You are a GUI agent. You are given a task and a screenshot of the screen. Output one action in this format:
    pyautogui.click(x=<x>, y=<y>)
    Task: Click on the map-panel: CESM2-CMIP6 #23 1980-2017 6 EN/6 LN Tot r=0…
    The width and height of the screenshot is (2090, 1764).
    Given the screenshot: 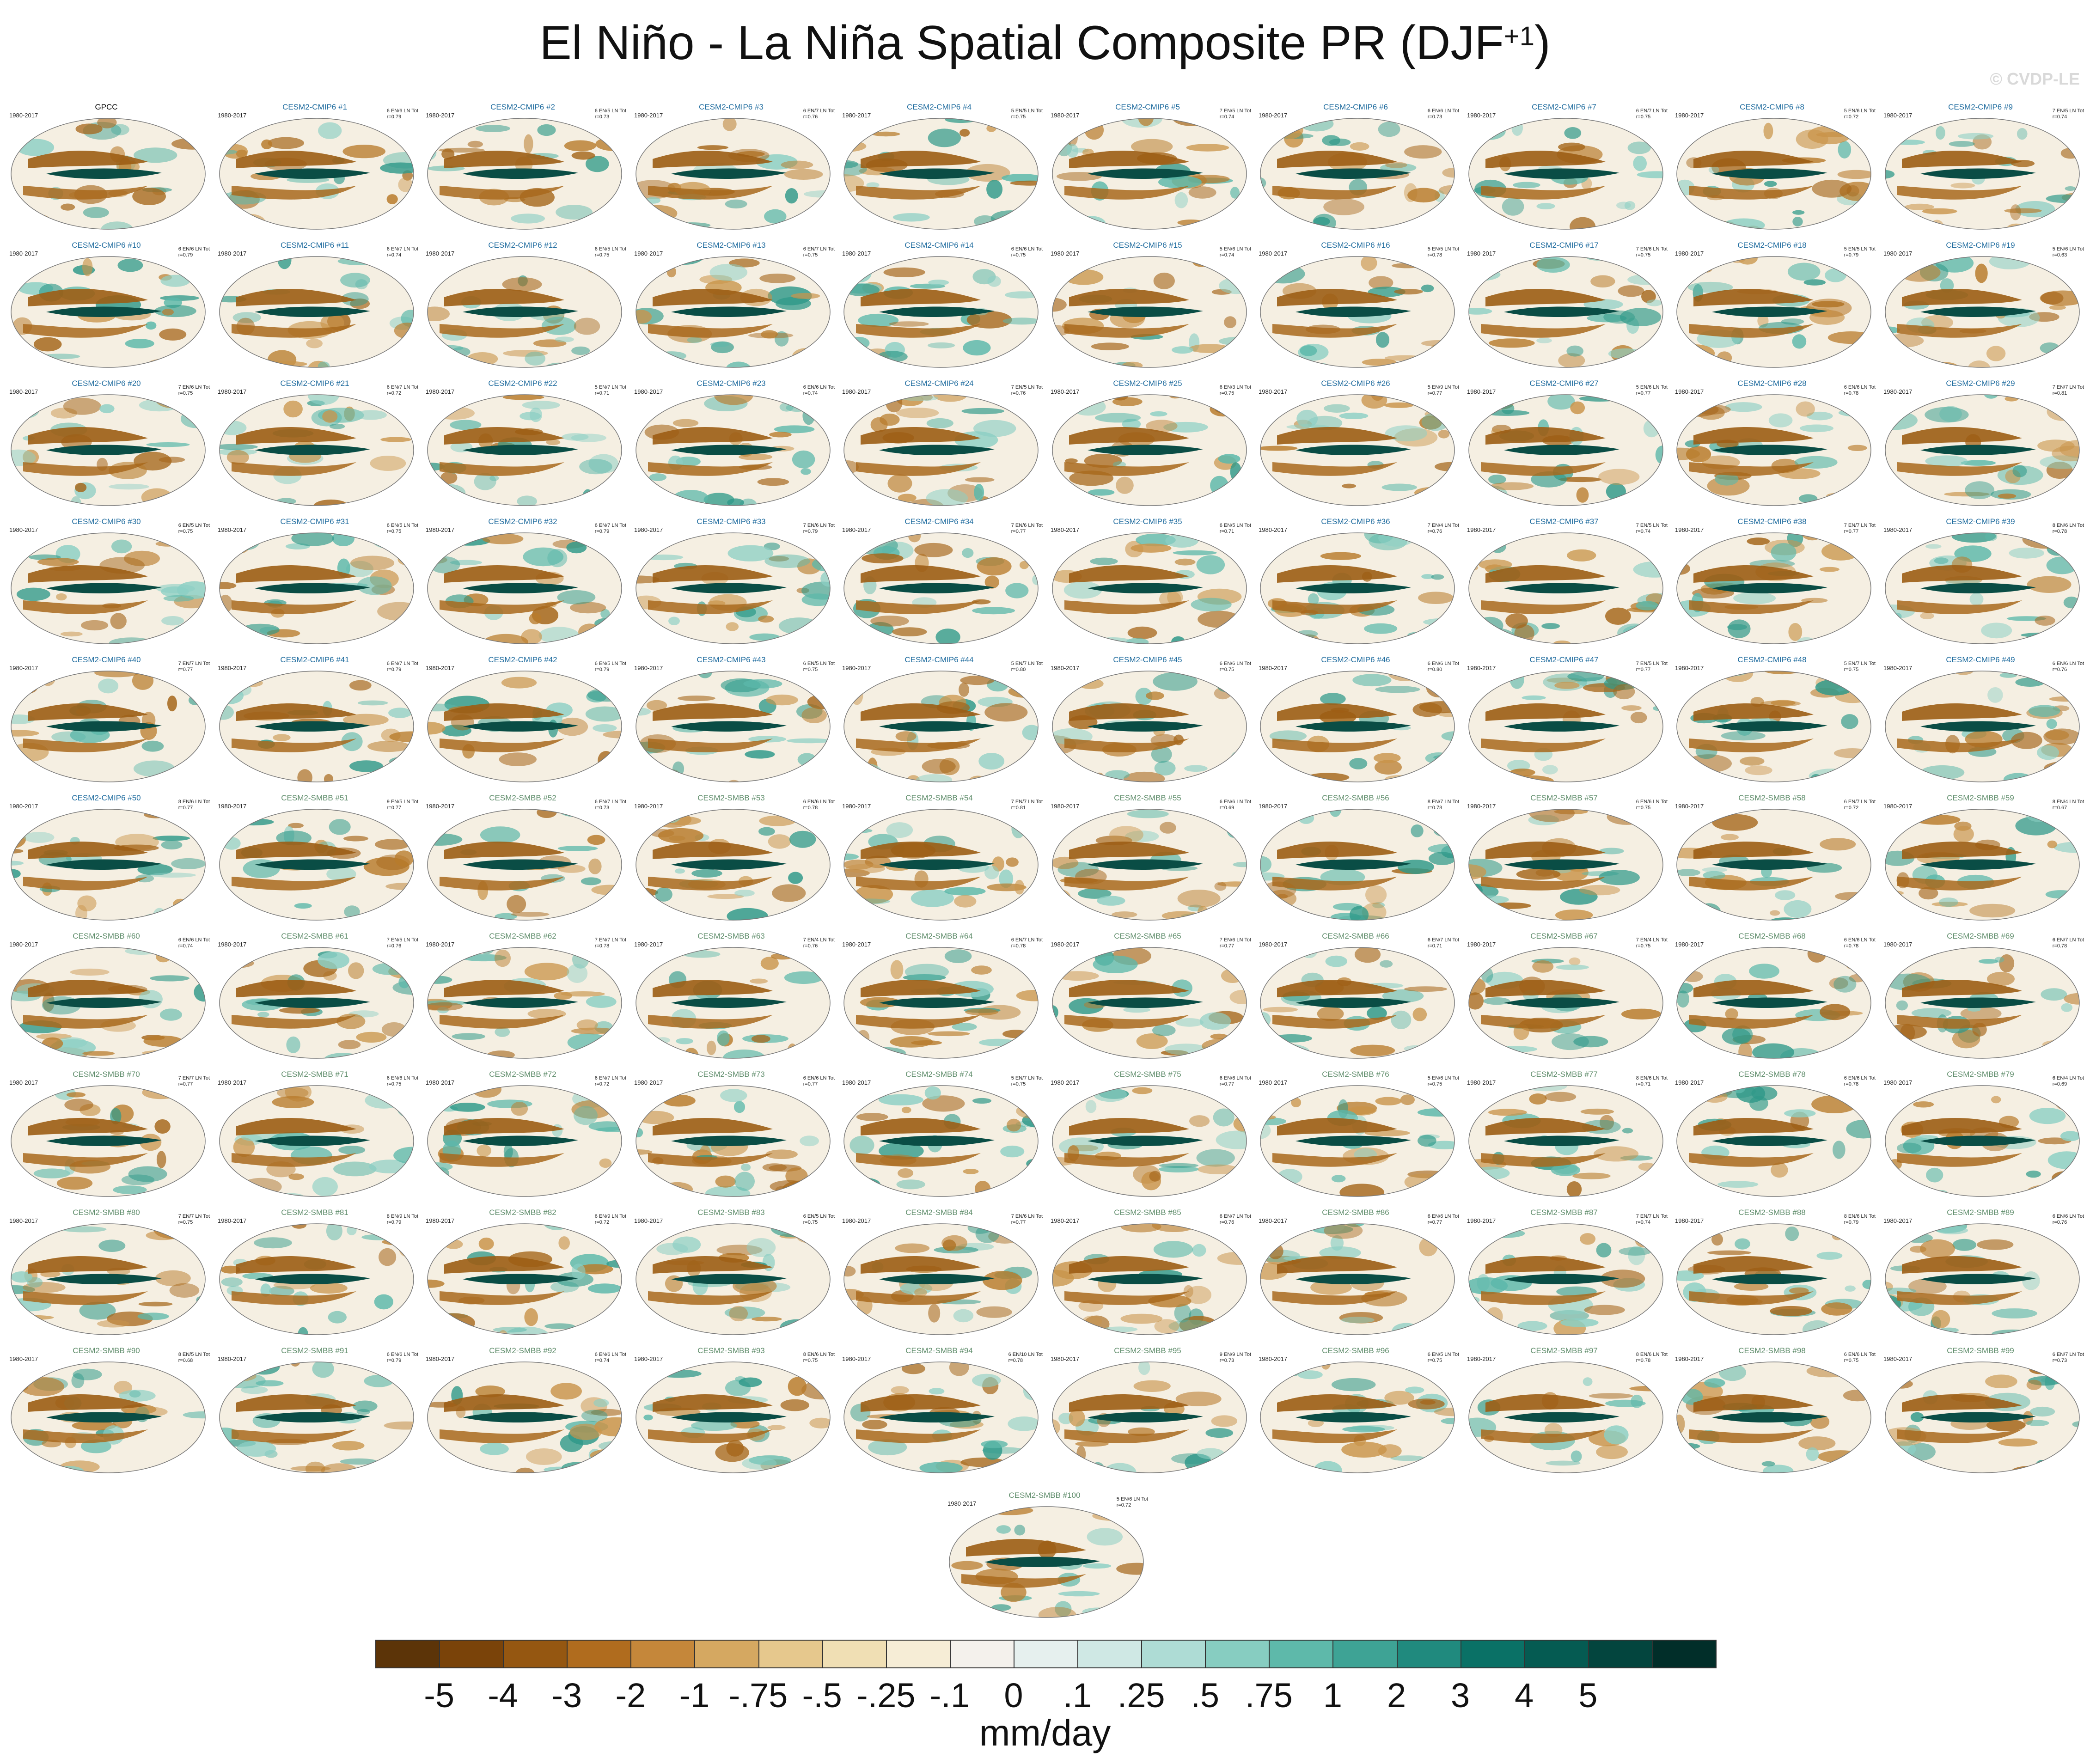 What is the action you would take?
    pyautogui.click(x=732, y=442)
    